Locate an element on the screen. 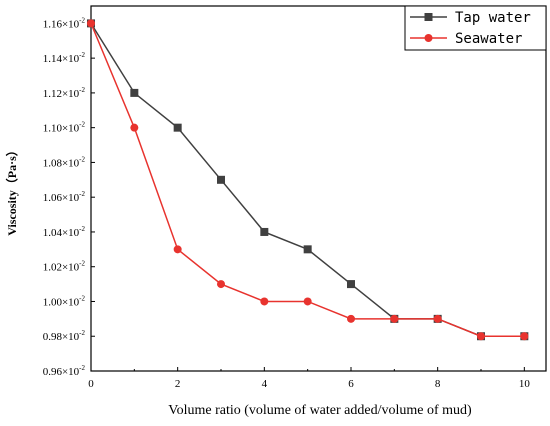  y-tick-mantissa: 1.16 is located at coordinates (53, 24).